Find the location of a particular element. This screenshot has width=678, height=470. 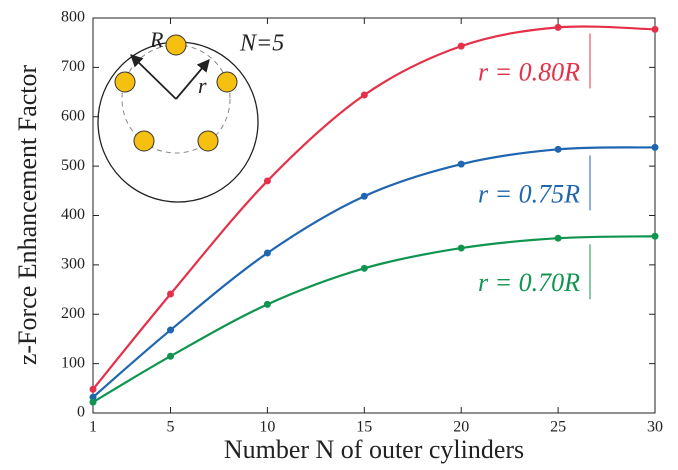

inset-cylinders is located at coordinates (176, 93).